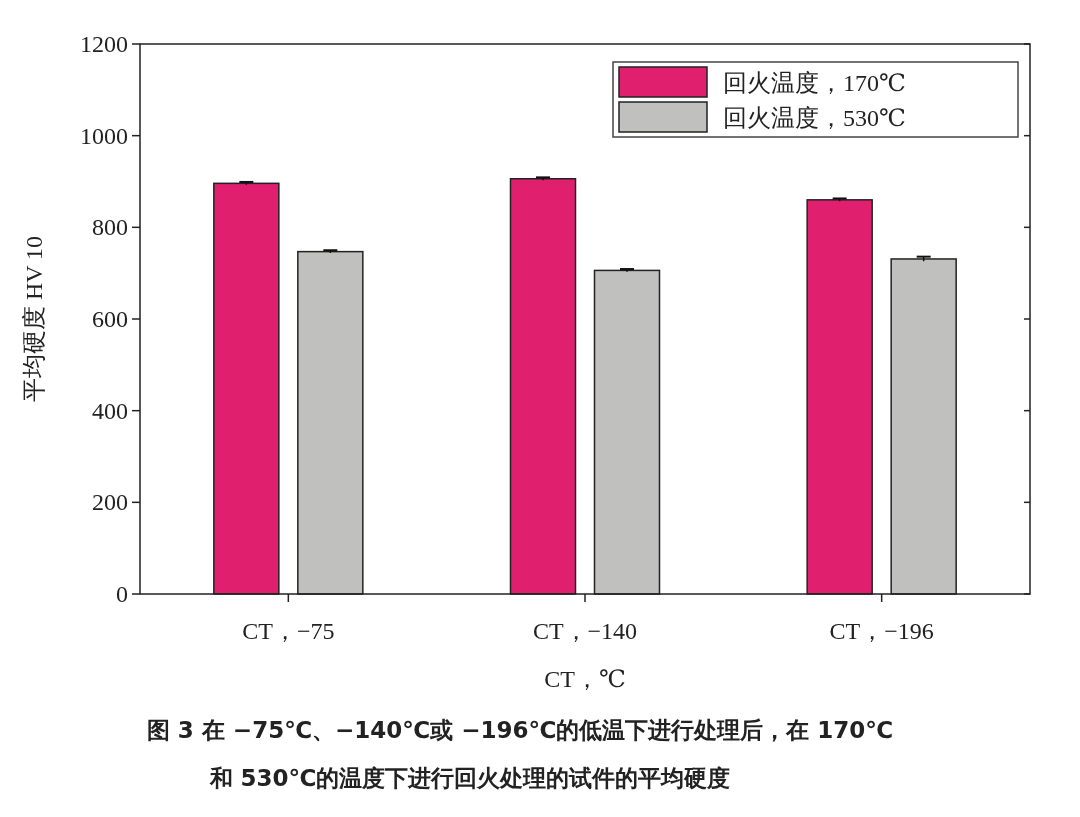 The width and height of the screenshot is (1080, 817). What do you see at coordinates (814, 118) in the screenshot?
I see `legend-label: 回火温度，530℃` at bounding box center [814, 118].